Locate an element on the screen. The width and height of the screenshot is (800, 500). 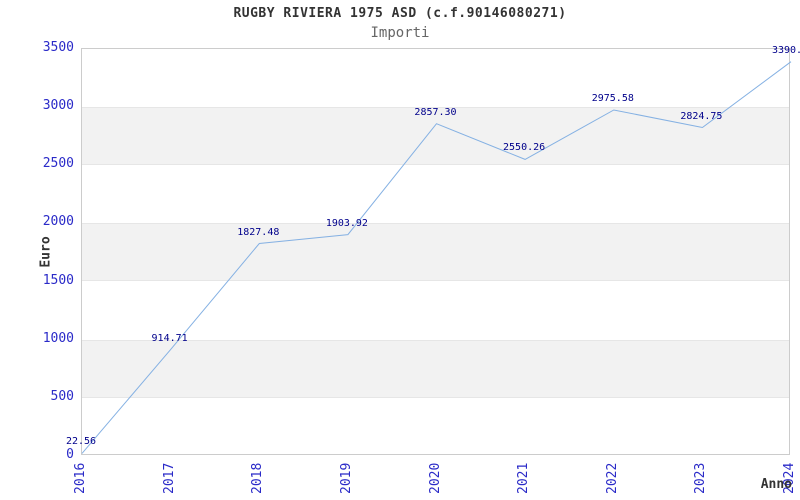
data-point-label: 2975.58 is located at coordinates (612, 98).